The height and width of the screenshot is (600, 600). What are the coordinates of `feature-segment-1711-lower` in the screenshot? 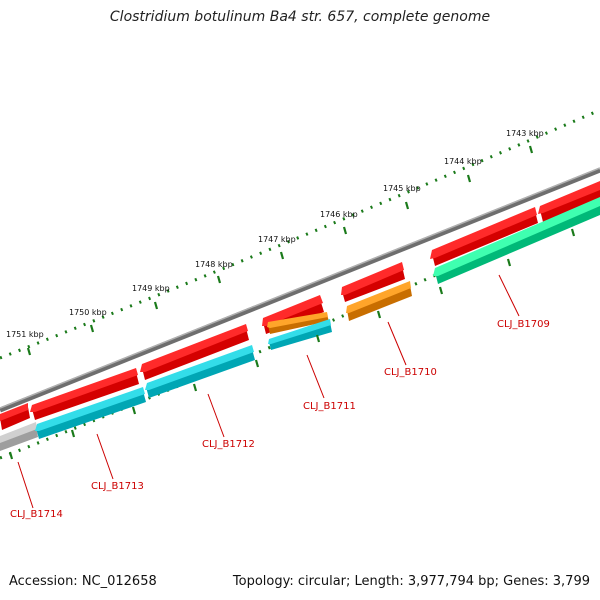 It's located at (300, 334).